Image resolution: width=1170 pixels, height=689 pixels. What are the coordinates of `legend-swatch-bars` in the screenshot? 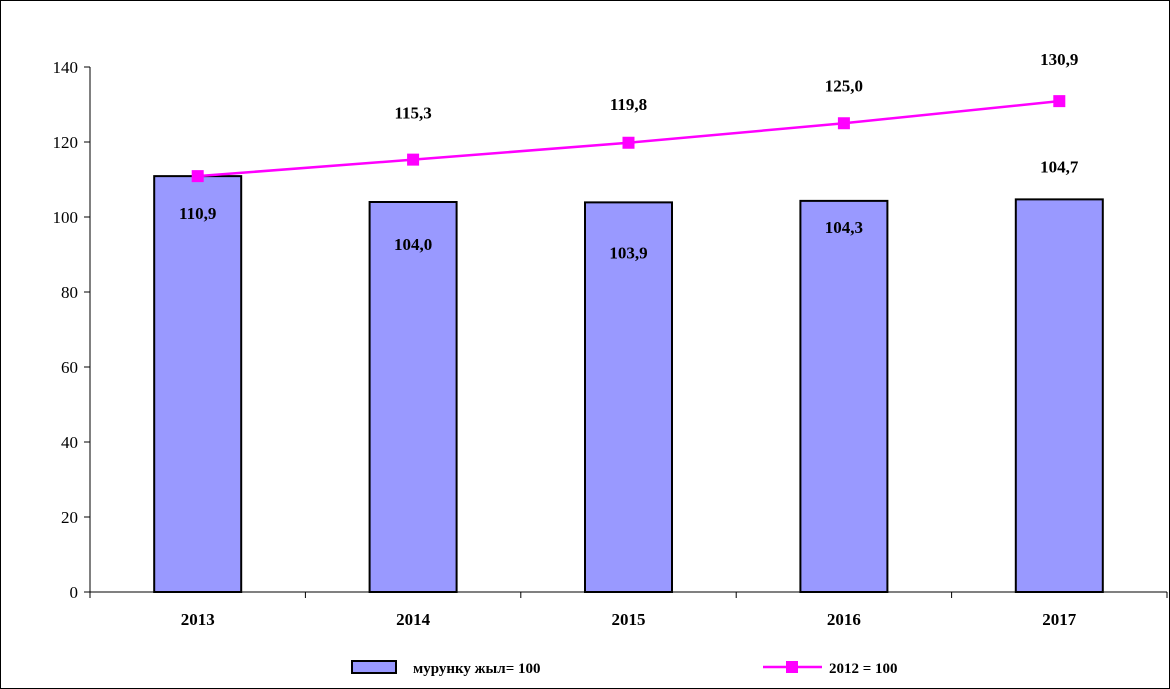 It's located at (374, 667).